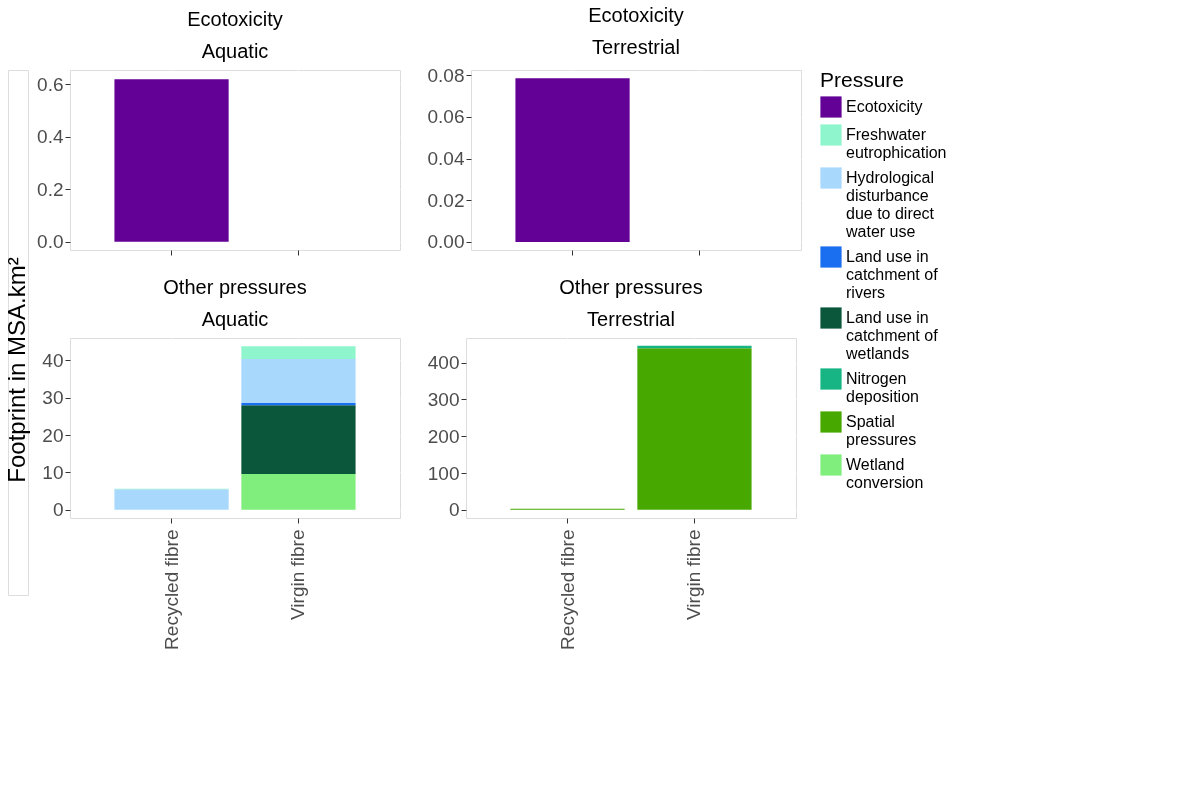 The height and width of the screenshot is (800, 1202). Describe the element at coordinates (50, 189) in the screenshot. I see `y-tick-label: 0.2` at that location.